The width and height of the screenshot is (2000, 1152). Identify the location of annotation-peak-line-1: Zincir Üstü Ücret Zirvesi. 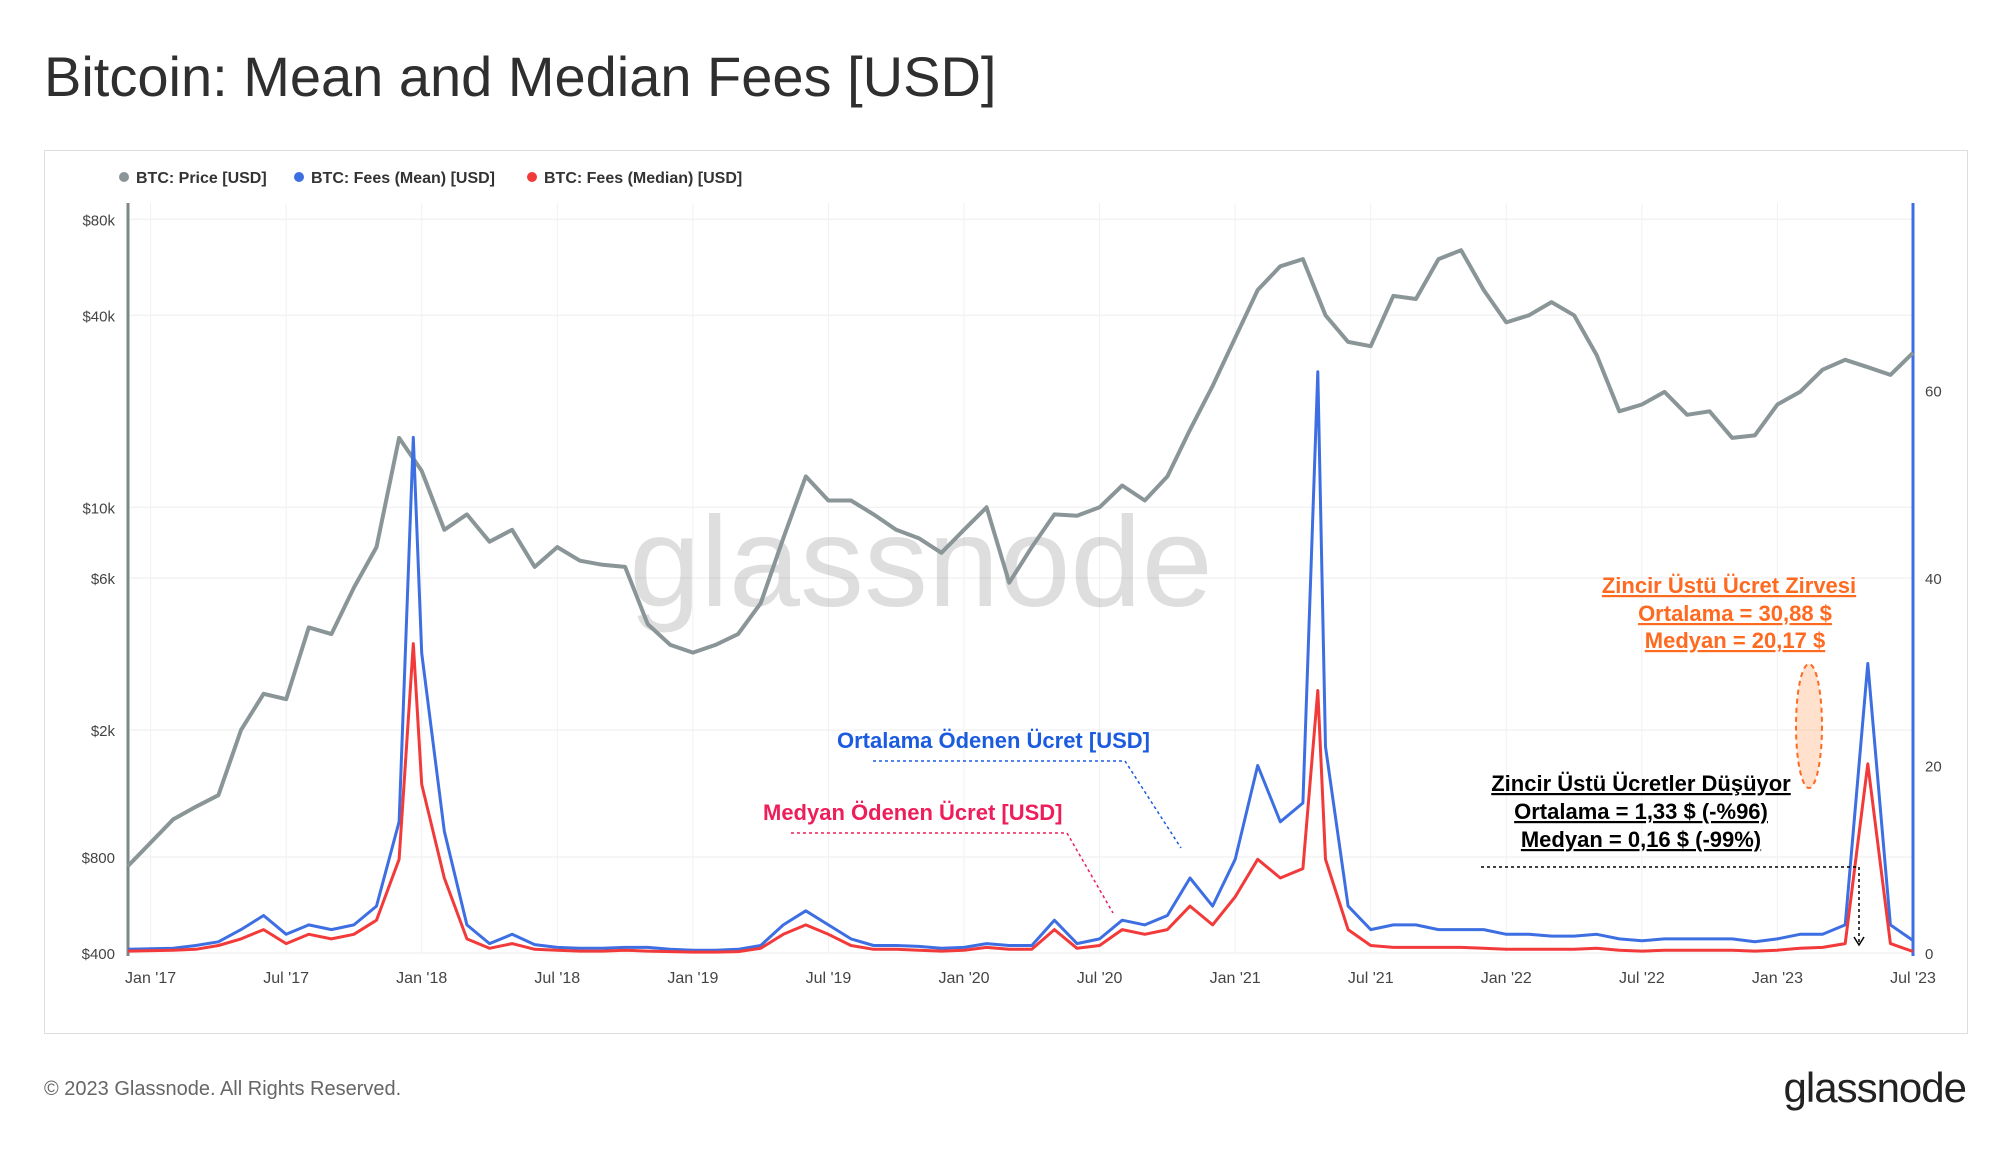
(1729, 585).